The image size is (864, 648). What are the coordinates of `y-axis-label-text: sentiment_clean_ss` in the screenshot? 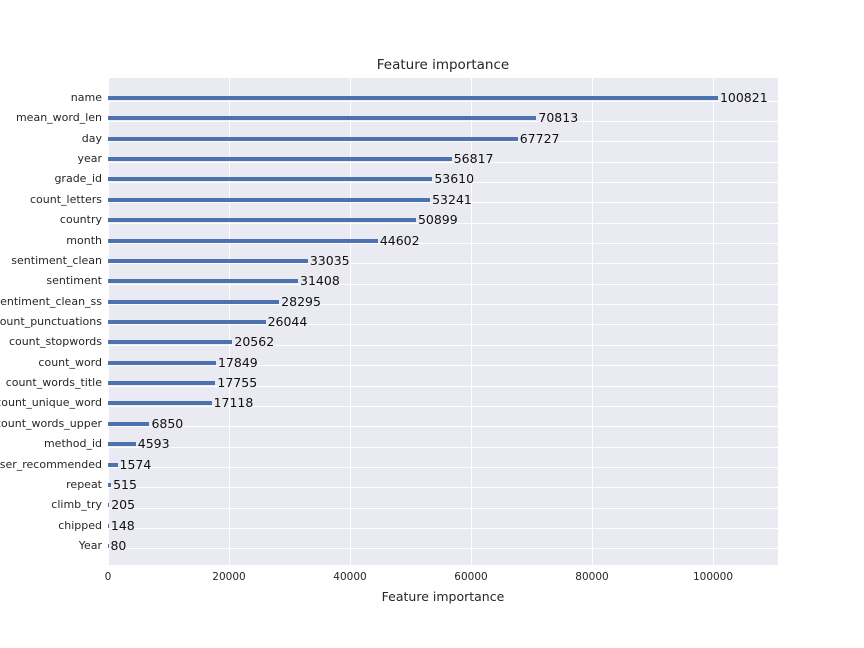 It's located at (51, 301).